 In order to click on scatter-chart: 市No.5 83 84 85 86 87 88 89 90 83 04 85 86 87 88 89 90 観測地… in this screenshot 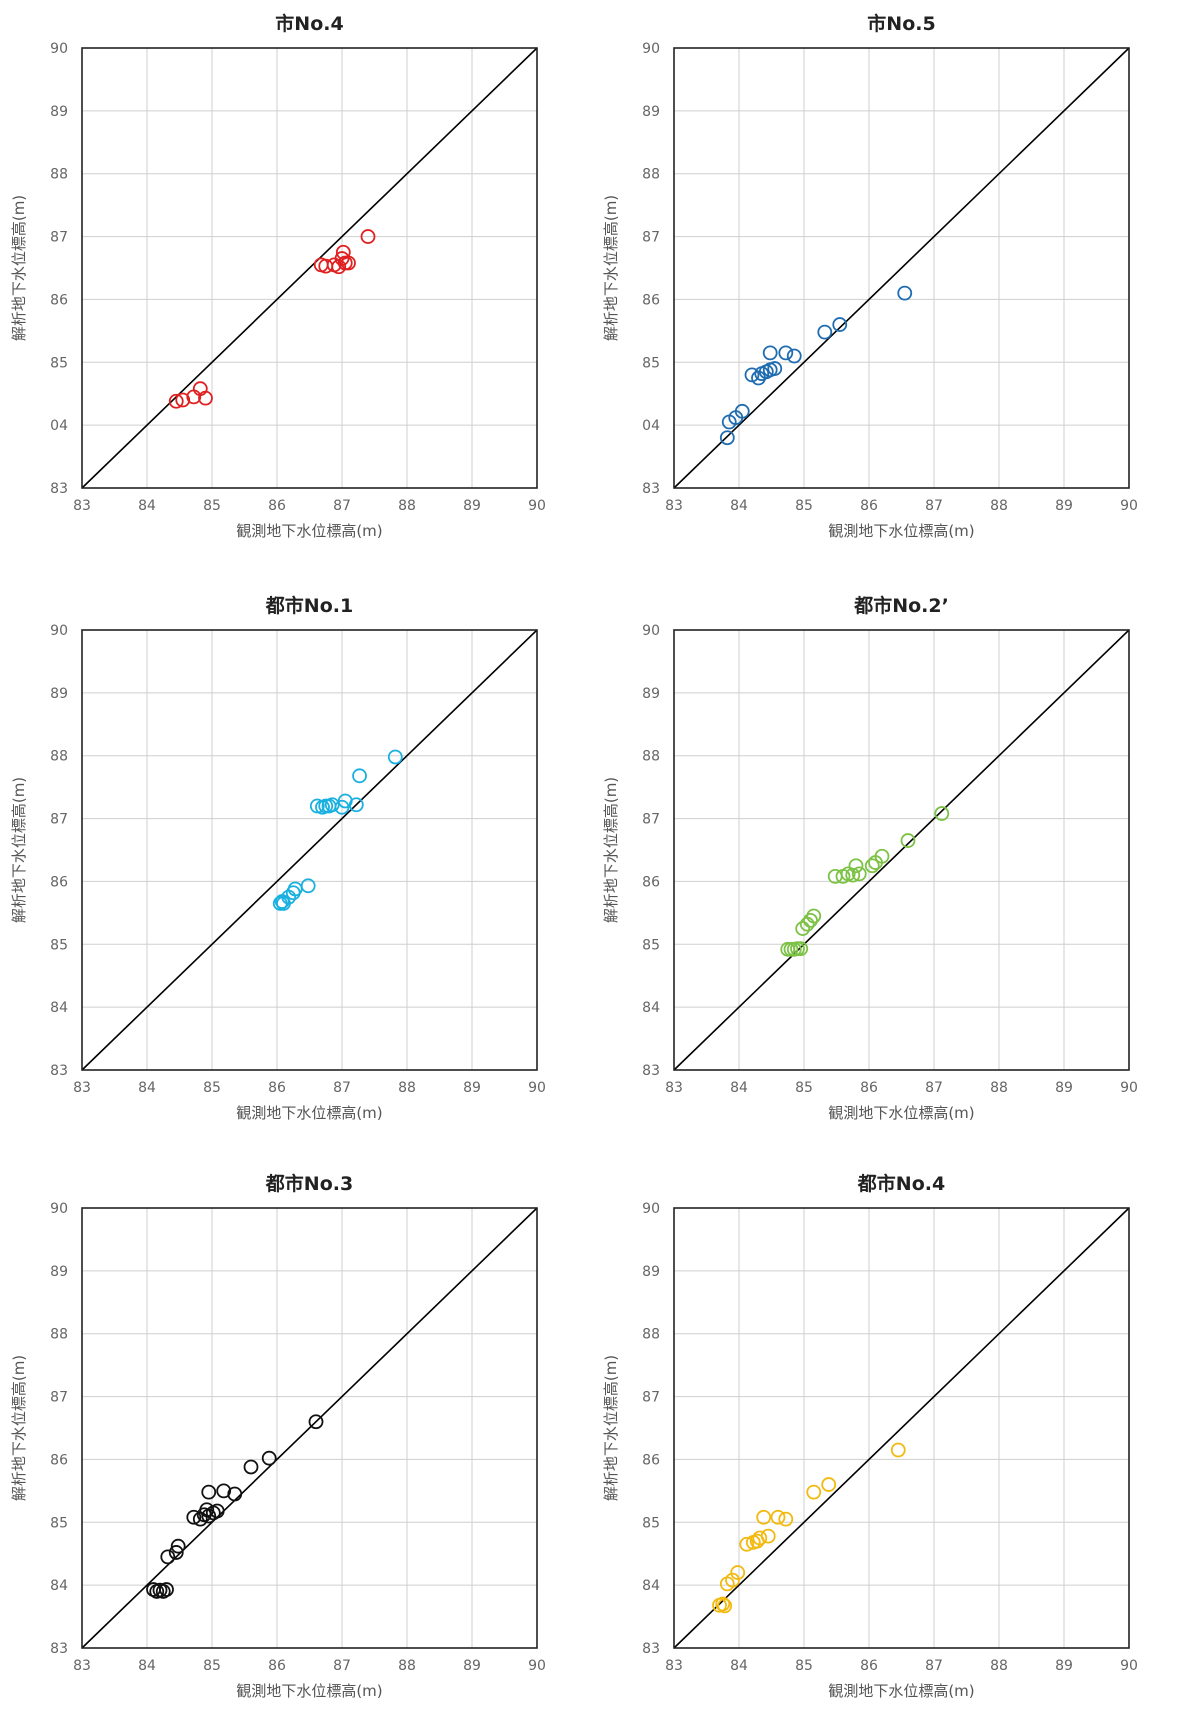, I will do `click(870, 276)`.